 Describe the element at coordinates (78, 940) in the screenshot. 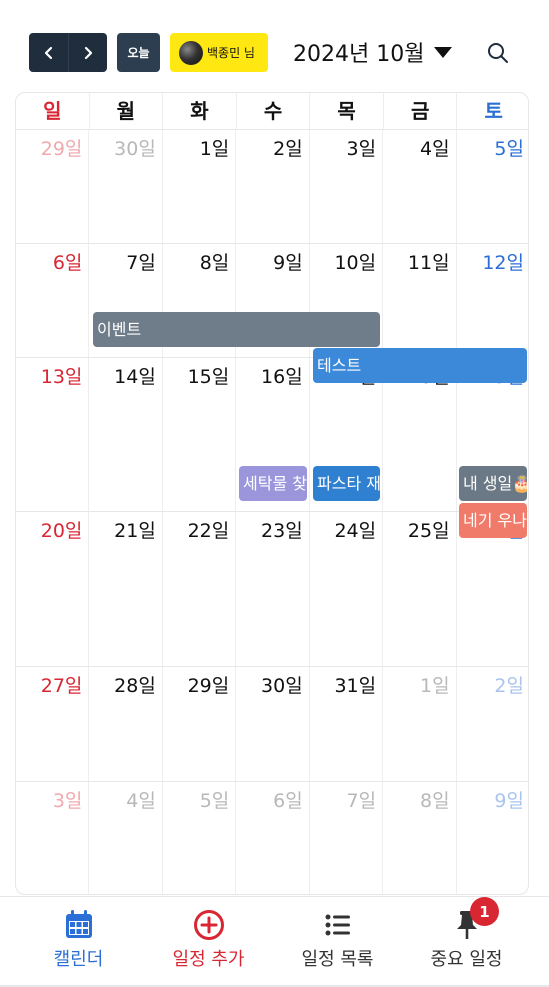

I see `nav-calendar: 캘린더` at that location.